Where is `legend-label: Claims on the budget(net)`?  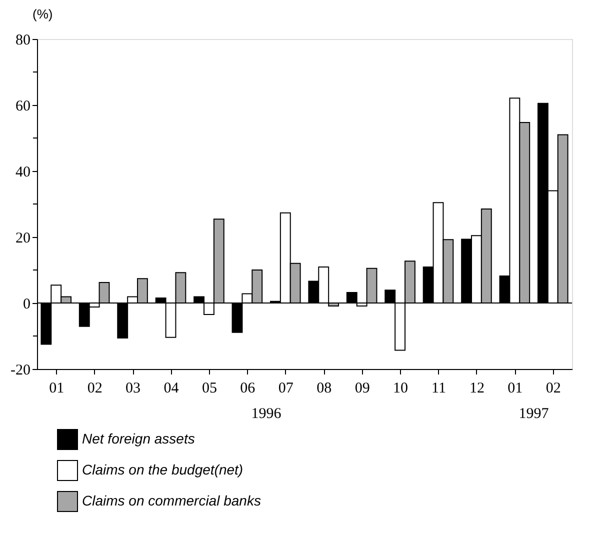
legend-label: Claims on the budget(net) is located at coordinates (163, 470).